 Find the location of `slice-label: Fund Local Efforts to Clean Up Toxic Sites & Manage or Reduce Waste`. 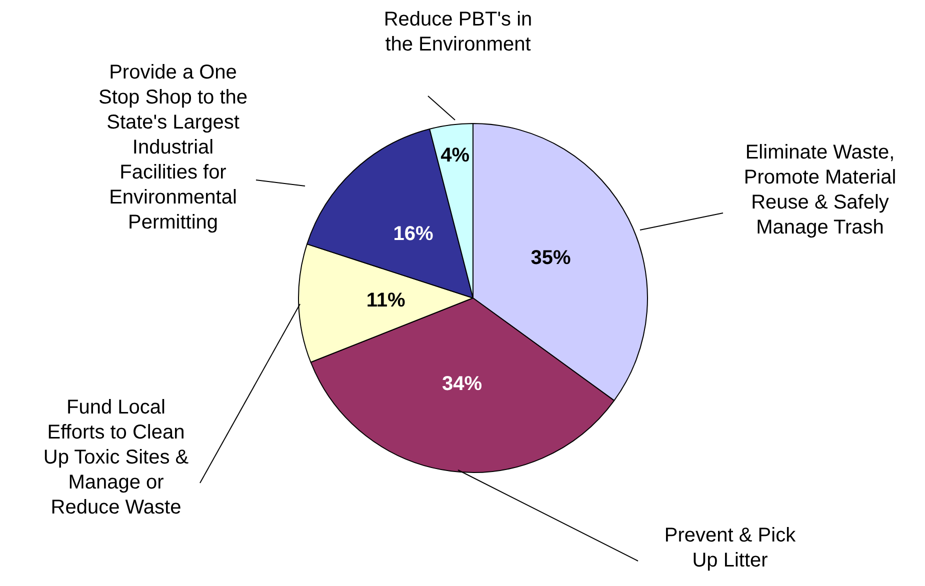

slice-label: Fund Local Efforts to Clean Up Toxic Sites & Manage or Reduce Waste is located at coordinates (116, 457).